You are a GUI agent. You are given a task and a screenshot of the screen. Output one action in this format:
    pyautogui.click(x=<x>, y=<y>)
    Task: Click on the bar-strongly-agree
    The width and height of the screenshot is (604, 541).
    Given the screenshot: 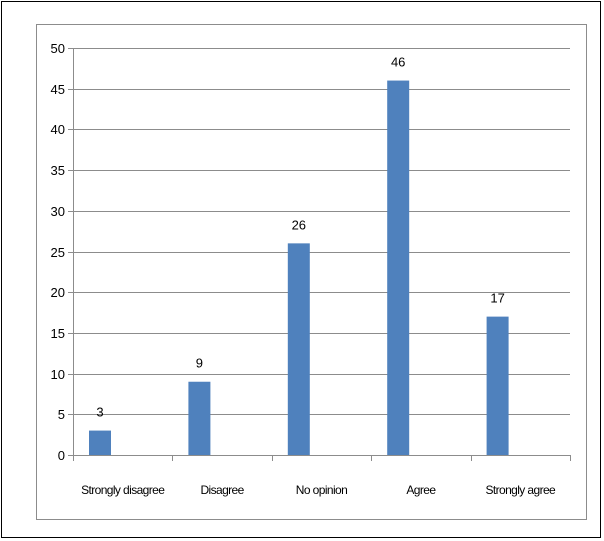 What is the action you would take?
    pyautogui.click(x=497, y=385)
    